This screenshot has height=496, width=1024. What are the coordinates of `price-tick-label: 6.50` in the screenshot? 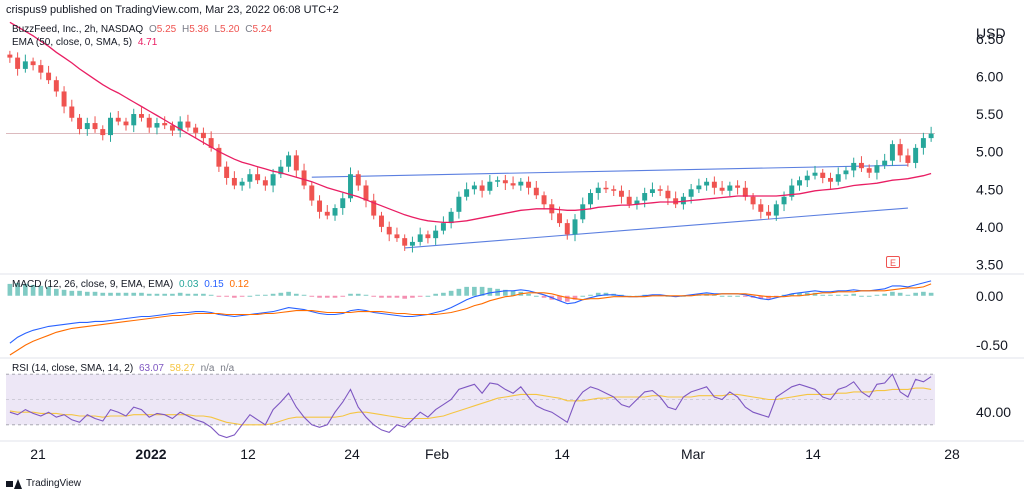 It's located at (989, 39).